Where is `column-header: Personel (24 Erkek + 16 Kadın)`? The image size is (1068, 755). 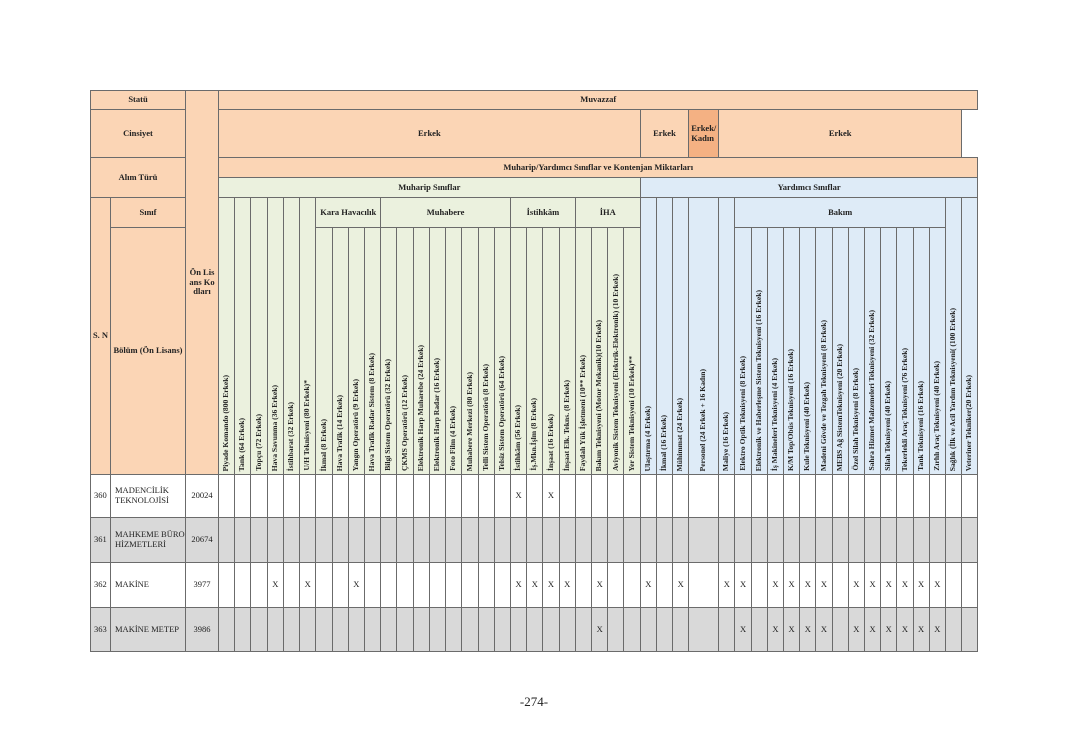 column-header: Personel (24 Erkek + 16 Kadın) is located at coordinates (704, 336).